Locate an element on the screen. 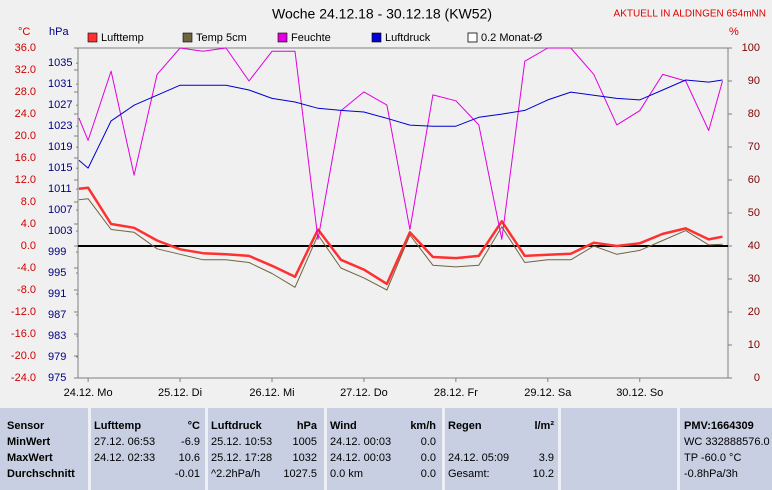 The image size is (772, 490). legend-label: Lufttemp is located at coordinates (122, 38).